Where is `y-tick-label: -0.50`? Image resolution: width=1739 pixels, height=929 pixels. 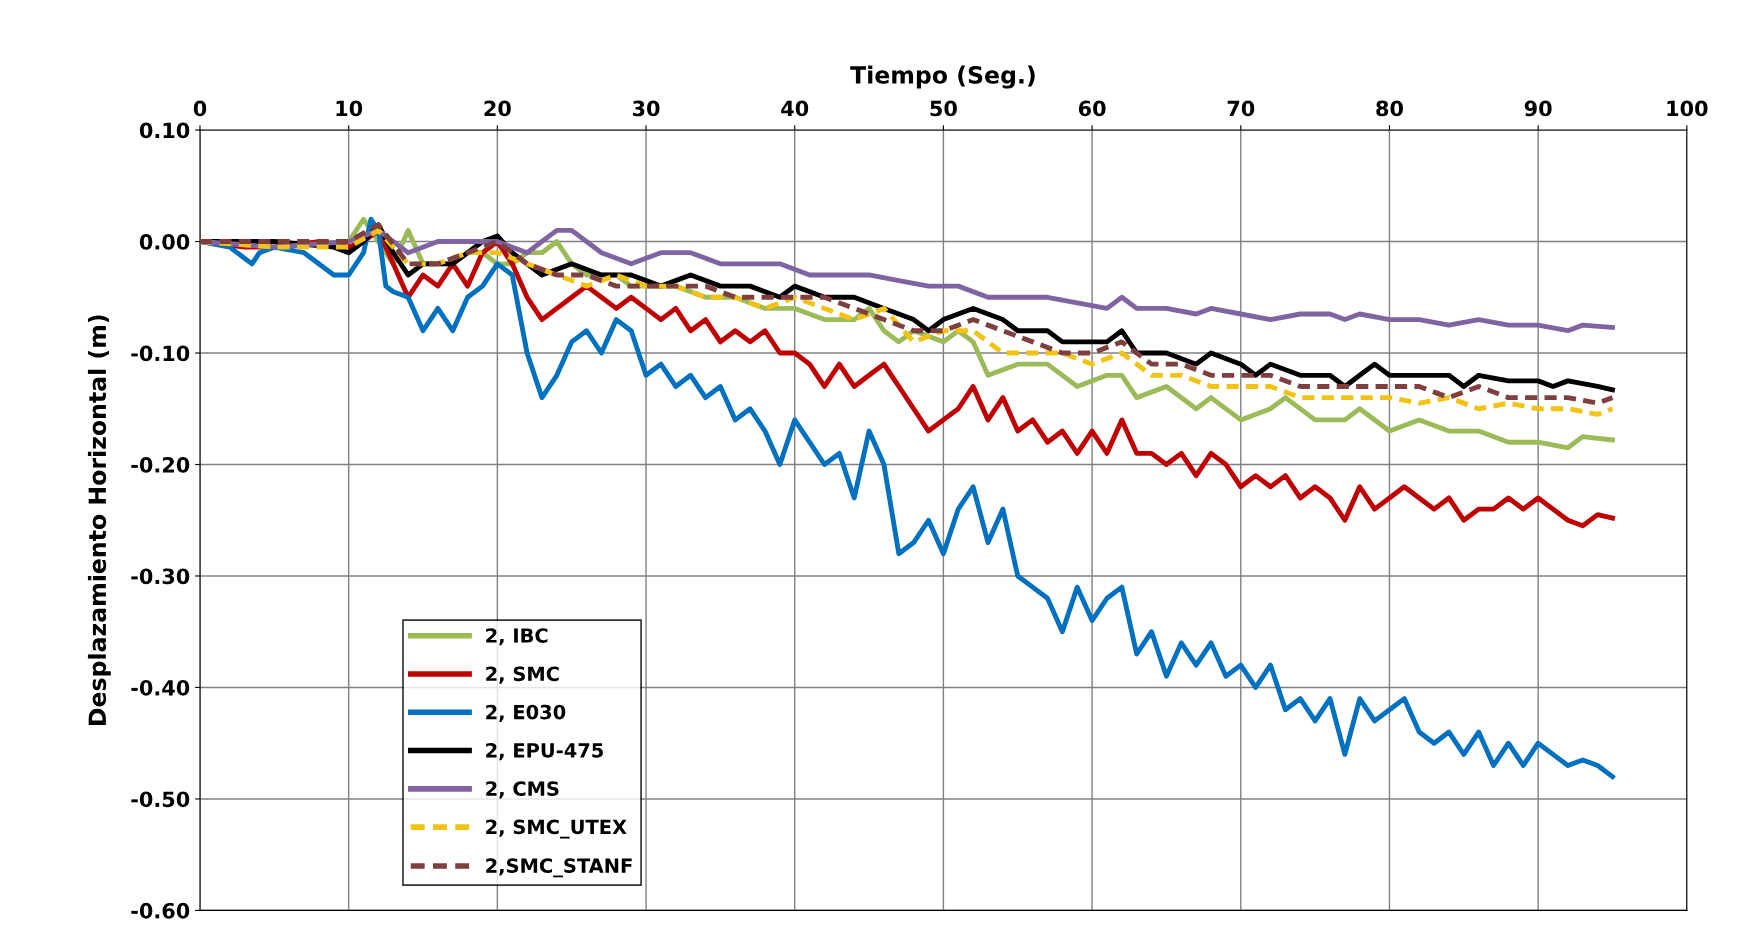 y-tick-label: -0.50 is located at coordinates (160, 799).